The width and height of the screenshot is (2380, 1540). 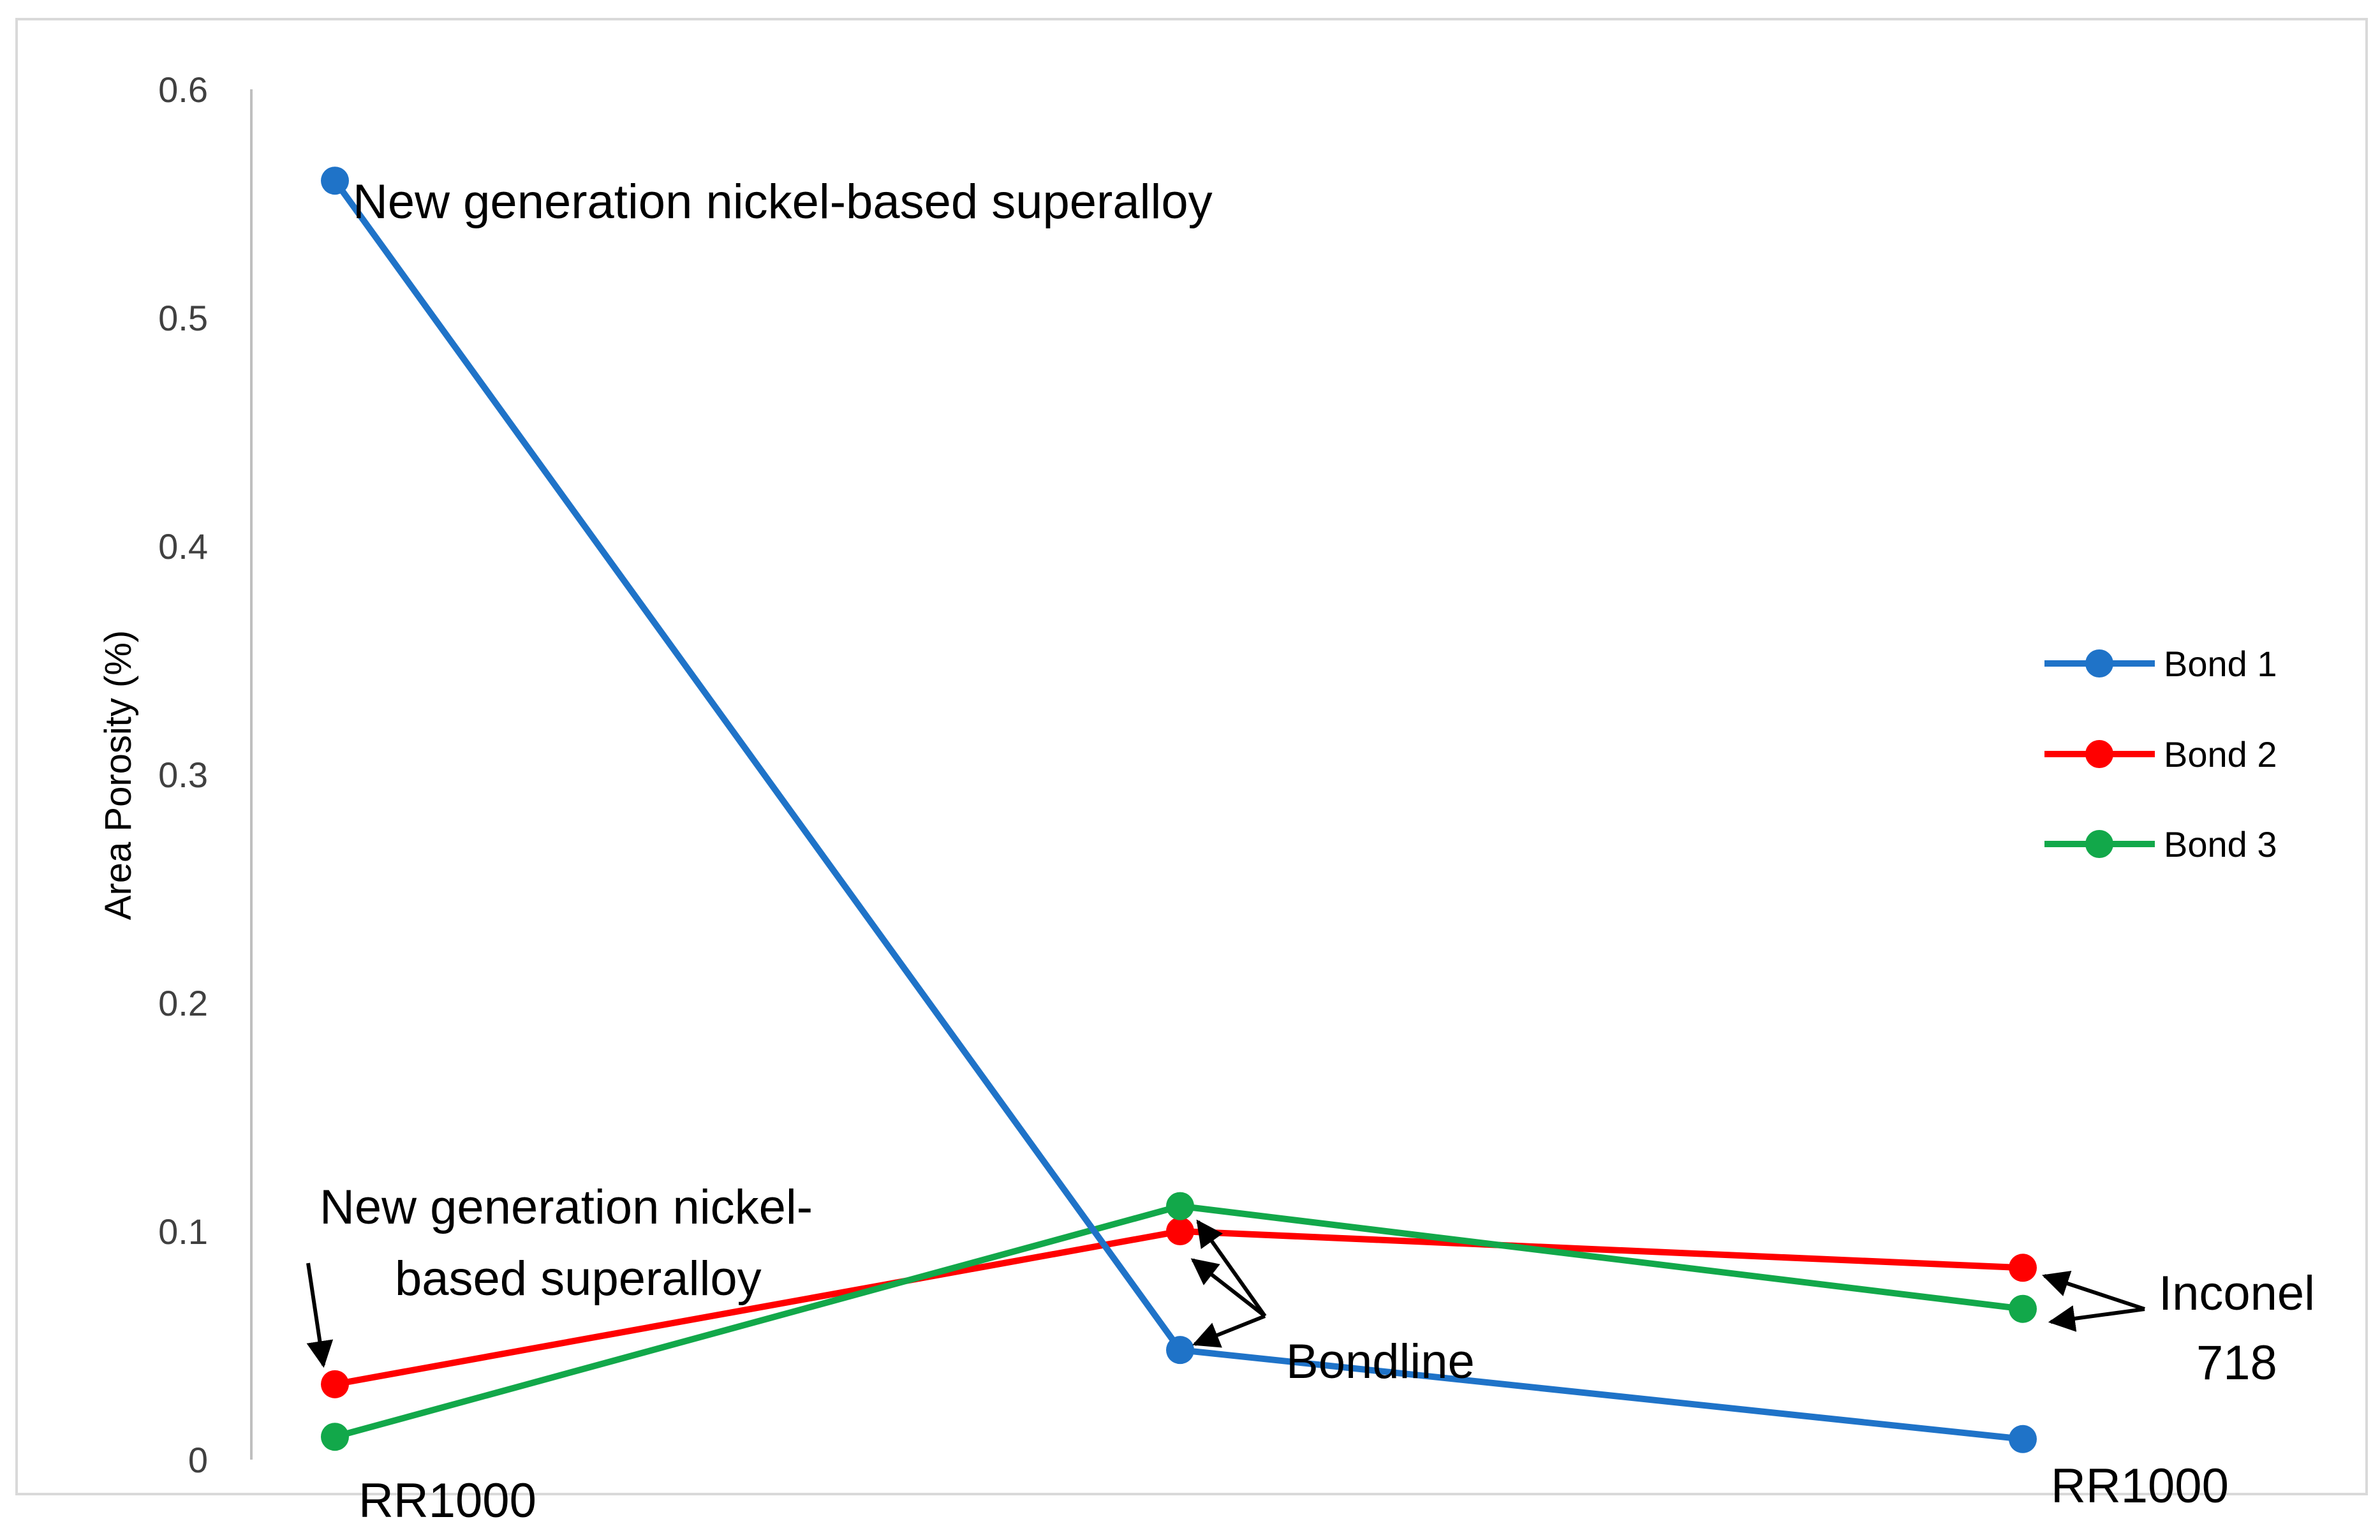 What do you see at coordinates (198, 1460) in the screenshot?
I see `y-tick-label: 0` at bounding box center [198, 1460].